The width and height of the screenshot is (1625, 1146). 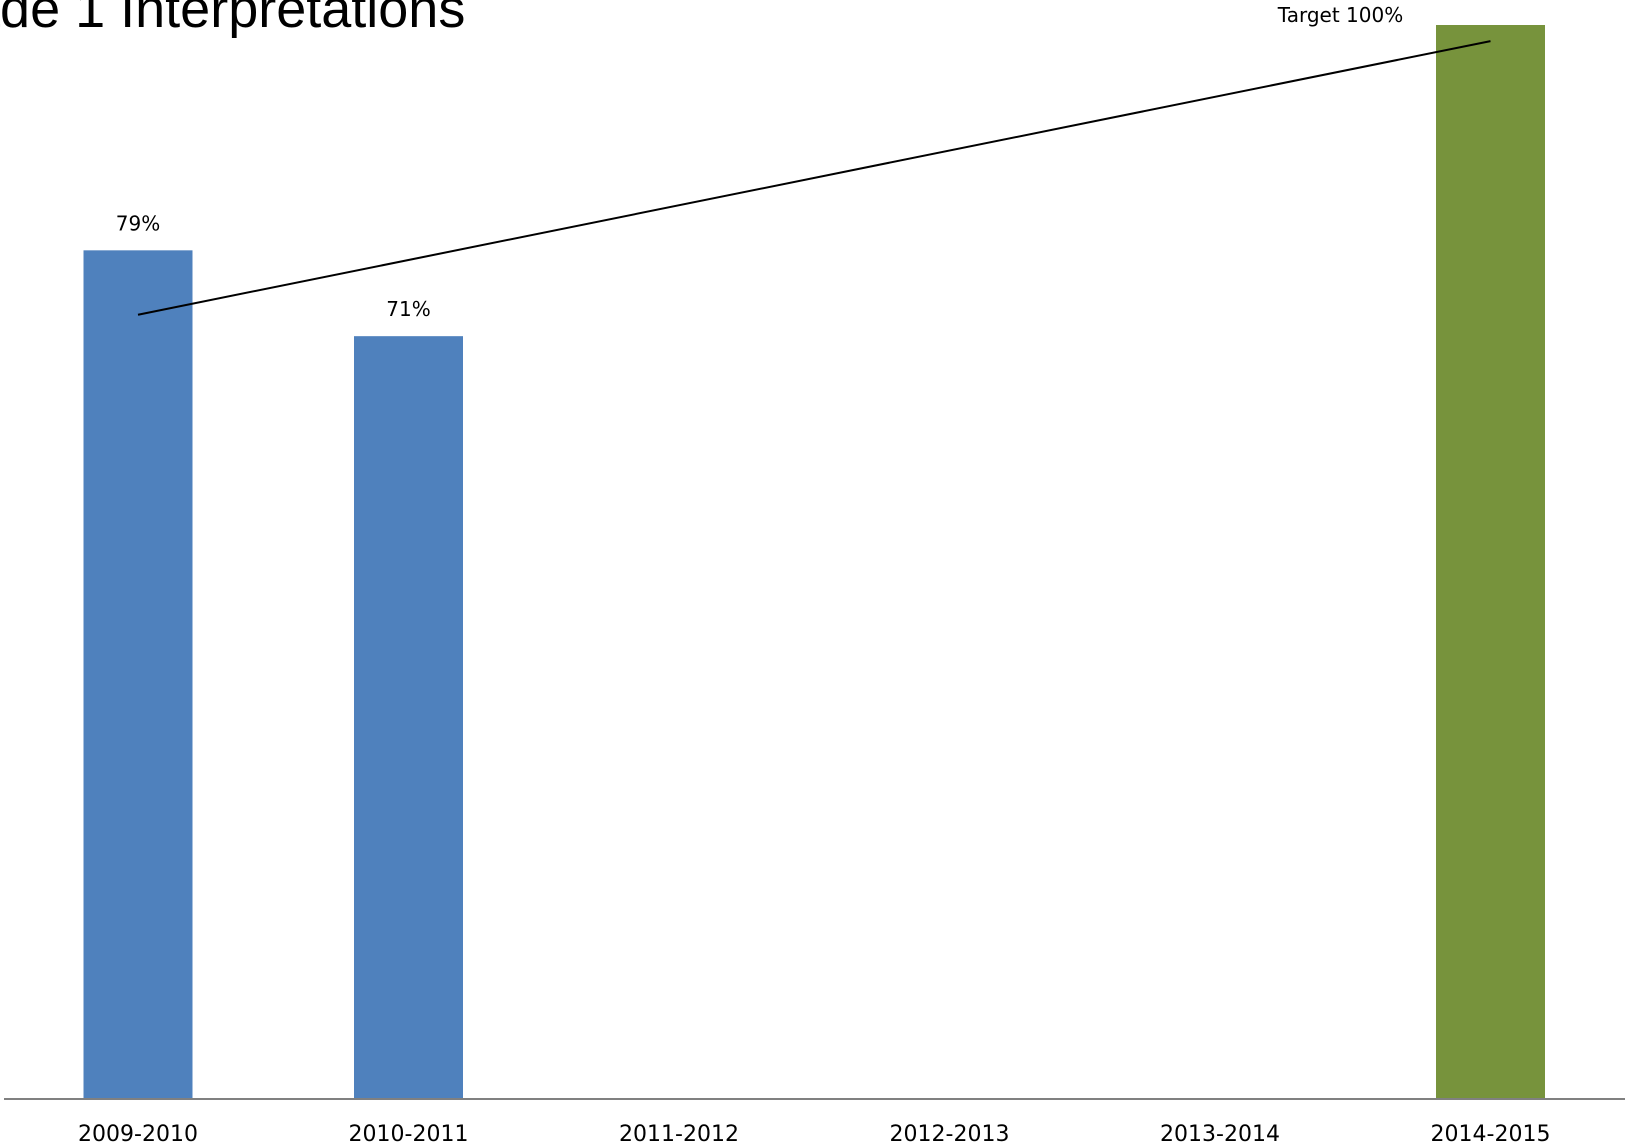 I want to click on bar-2010-2011, so click(x=408, y=717).